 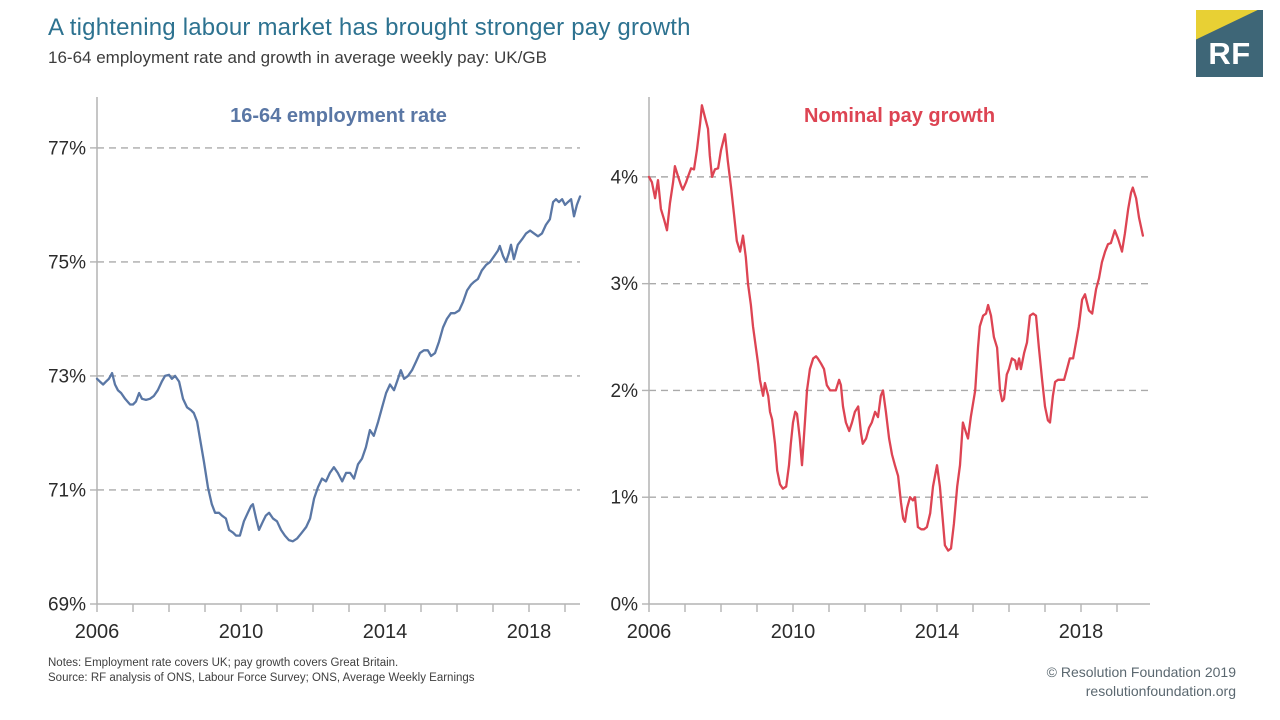 What do you see at coordinates (67, 262) in the screenshot?
I see `y-tick-label: 75%` at bounding box center [67, 262].